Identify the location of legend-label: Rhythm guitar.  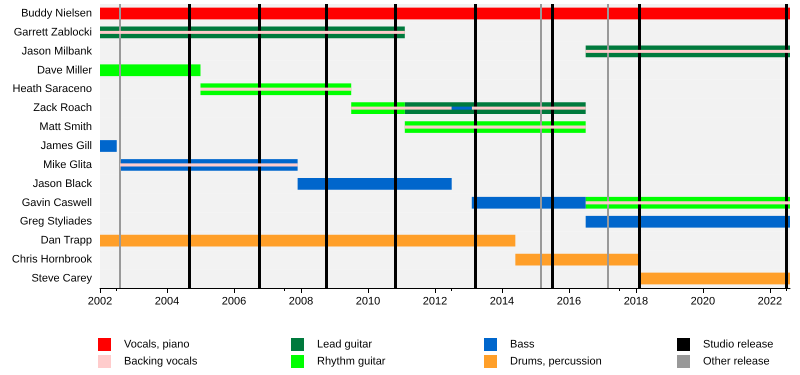
(351, 362).